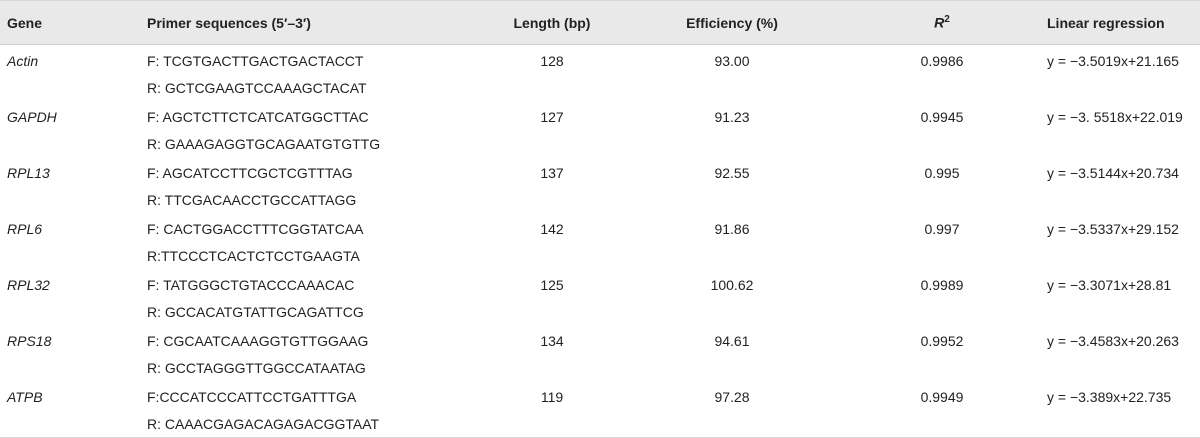 The width and height of the screenshot is (1200, 438). Describe the element at coordinates (942, 116) in the screenshot. I see `r2-cell: 0.9945` at that location.